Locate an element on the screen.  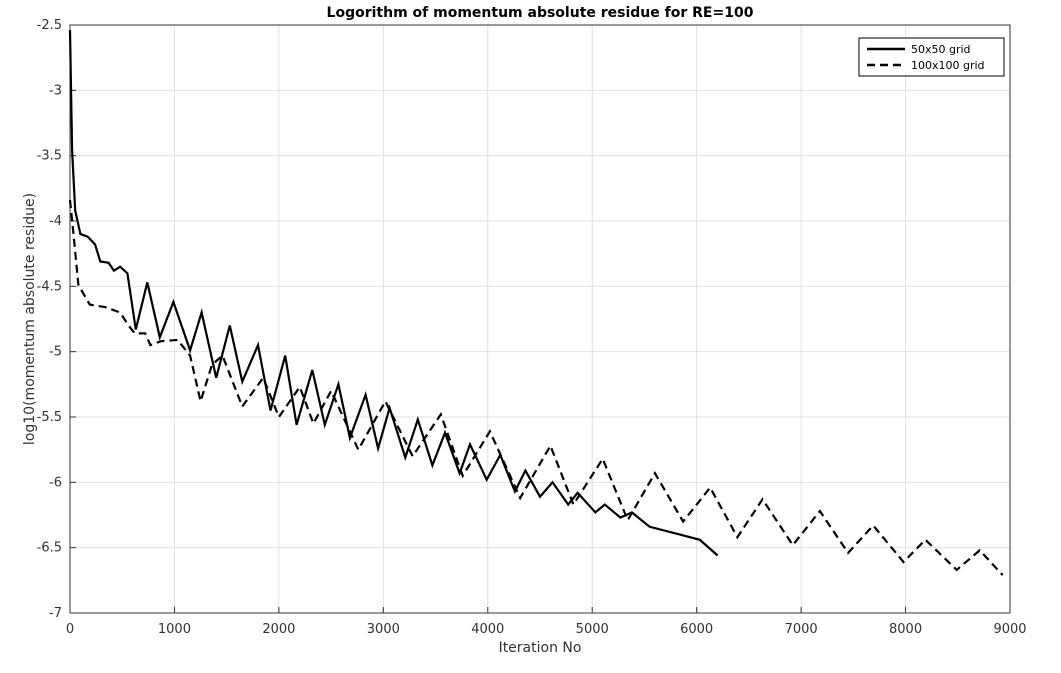
x-tick-label: 5000 is located at coordinates (592, 629).